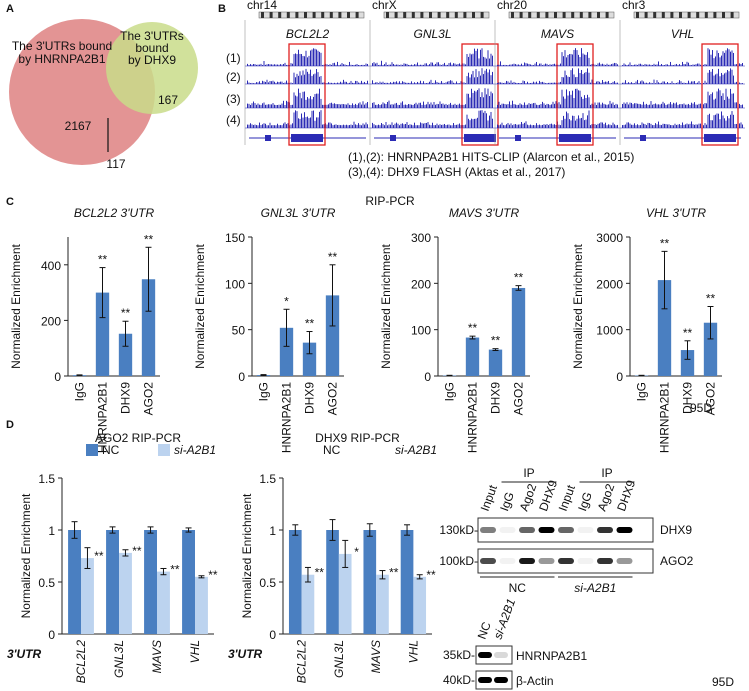 The width and height of the screenshot is (749, 691). Describe the element at coordinates (505, 619) in the screenshot. I see `lane-label: si-A2B1` at that location.